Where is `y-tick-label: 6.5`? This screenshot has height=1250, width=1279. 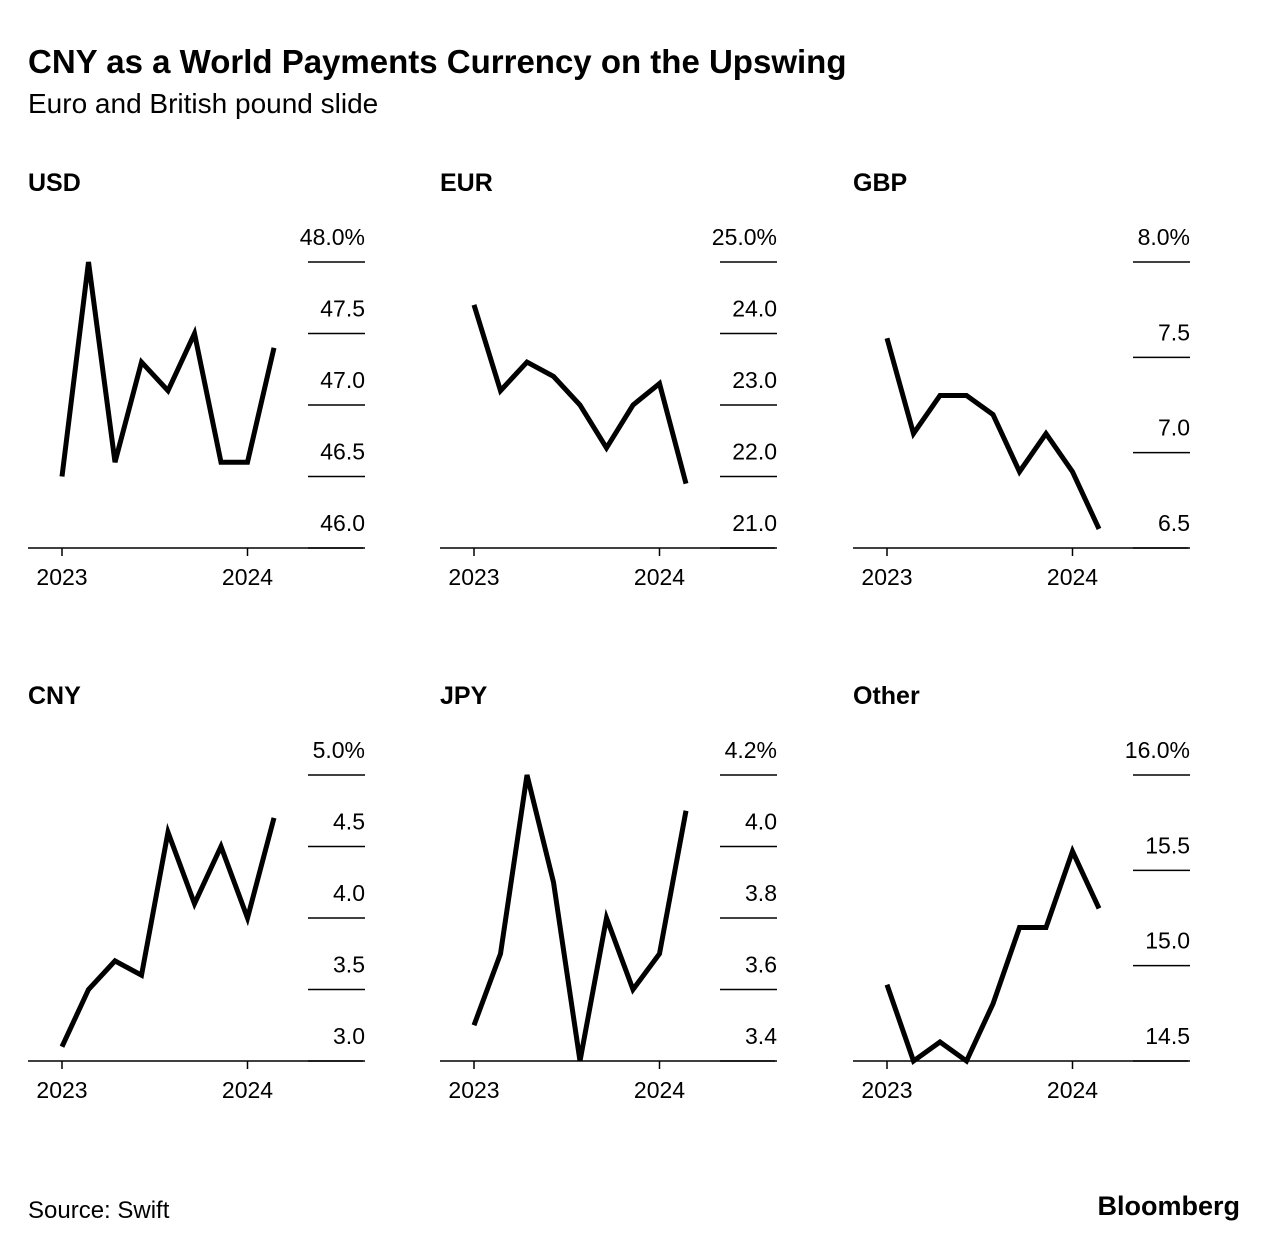 y-tick-label: 6.5 is located at coordinates (1174, 523).